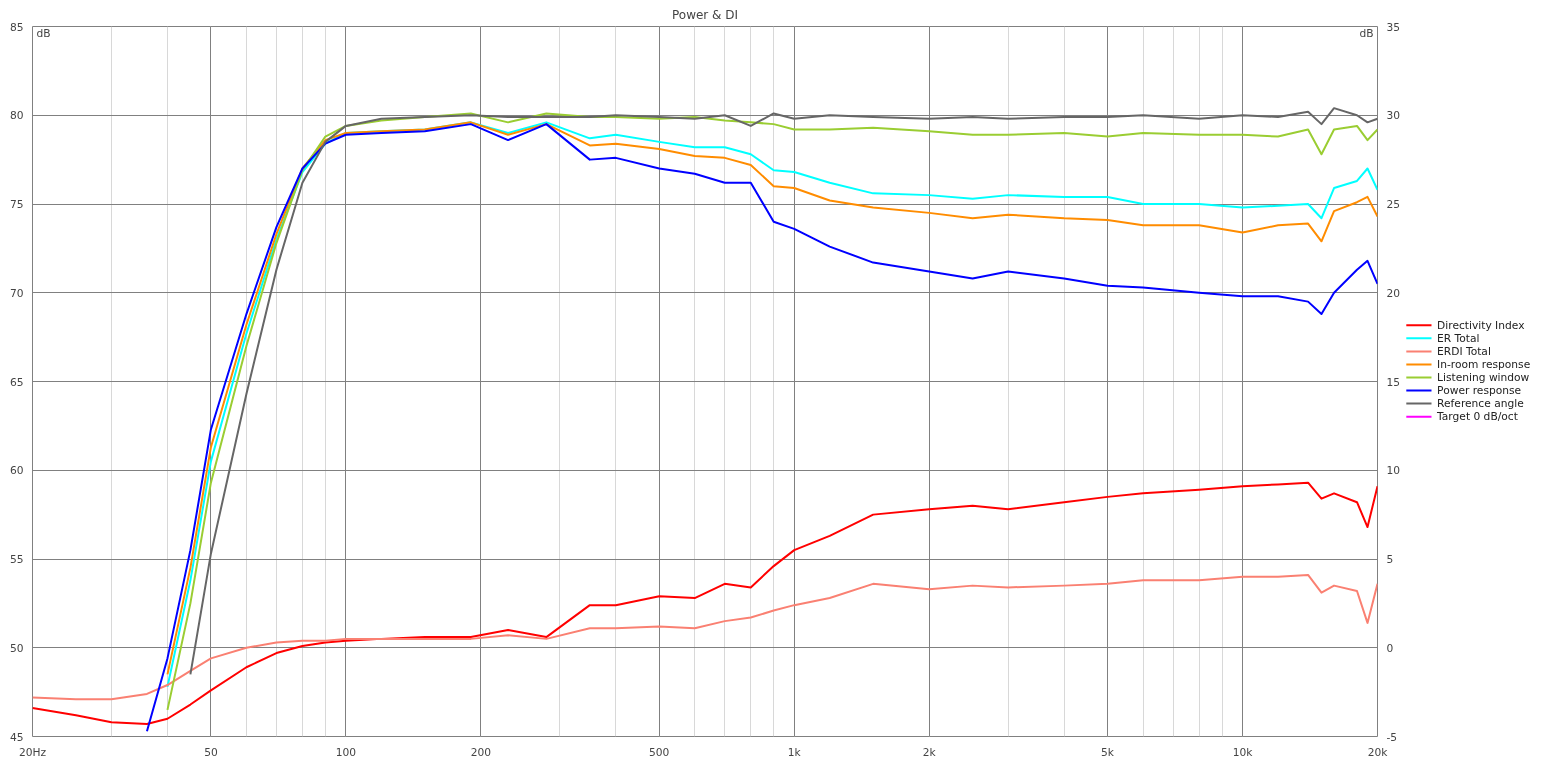 This screenshot has height=769, width=1560. What do you see at coordinates (346, 752) in the screenshot?
I see `x-tick-label: 100` at bounding box center [346, 752].